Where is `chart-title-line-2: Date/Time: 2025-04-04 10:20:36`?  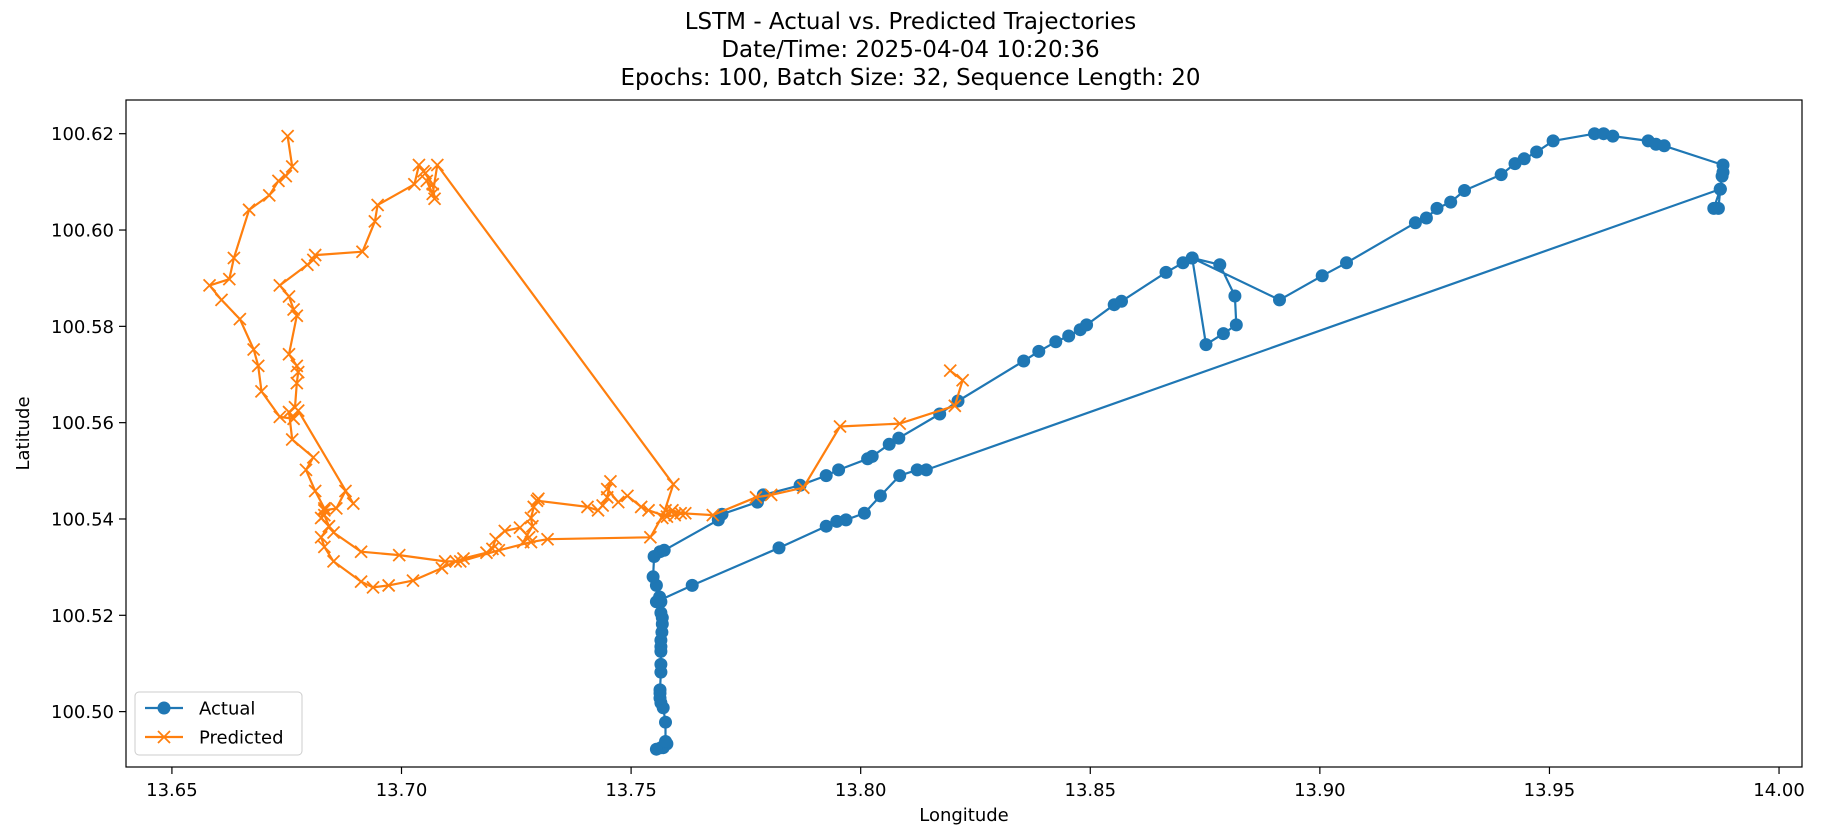
chart-title-line-2: Date/Time: 2025-04-04 10:20:36 is located at coordinates (910, 50).